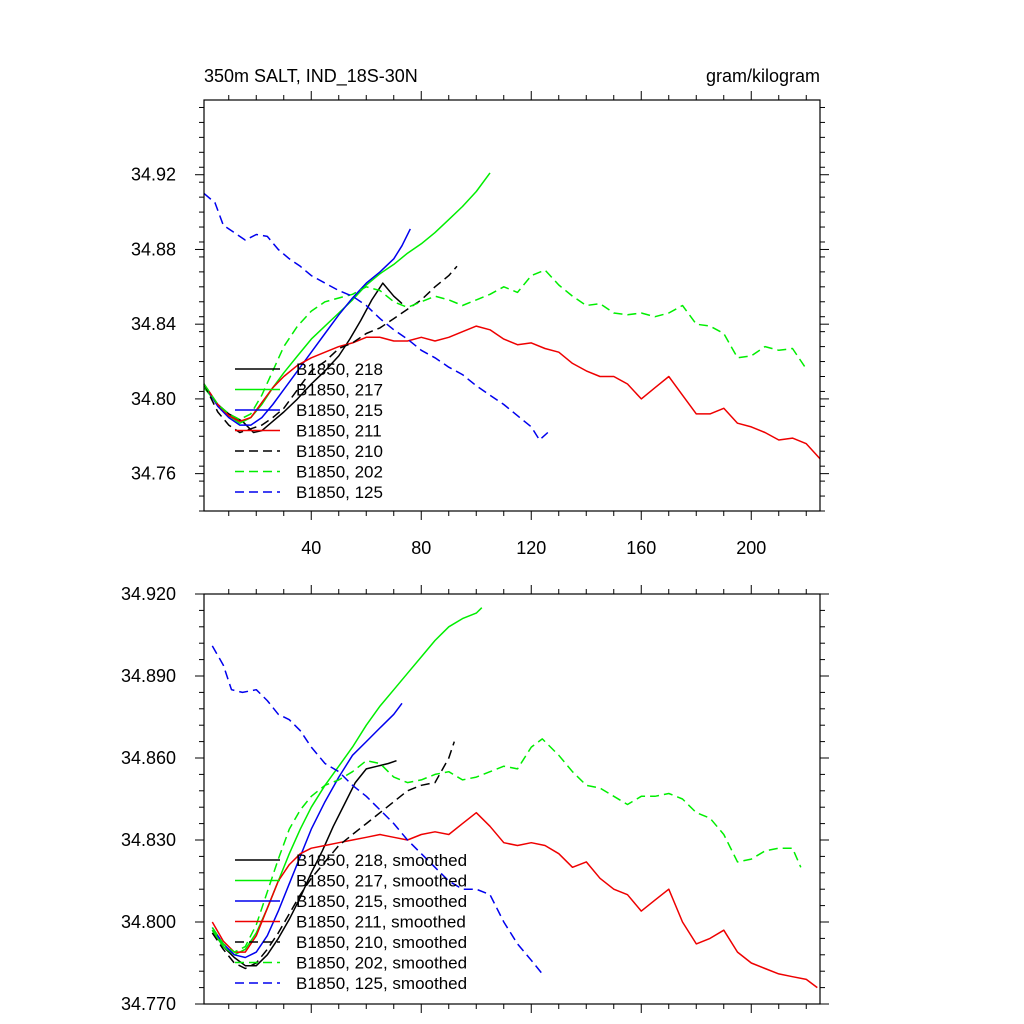 The height and width of the screenshot is (1024, 1024). I want to click on x-tick-label: 160, so click(641, 548).